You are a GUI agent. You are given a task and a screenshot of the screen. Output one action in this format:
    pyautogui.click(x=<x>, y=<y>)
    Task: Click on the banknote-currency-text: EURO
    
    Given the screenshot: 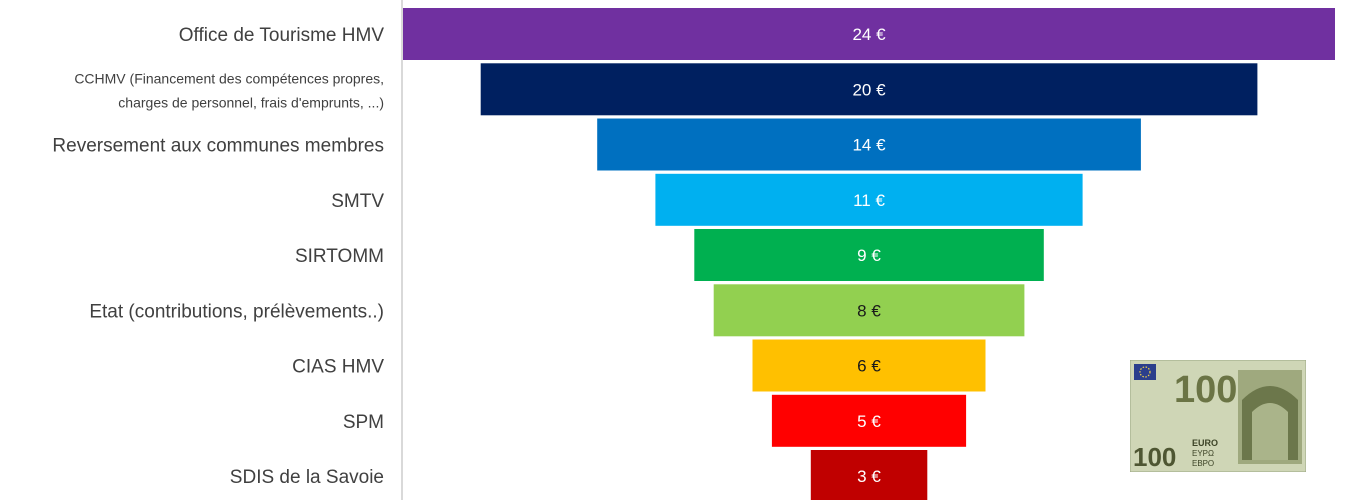 What is the action you would take?
    pyautogui.click(x=1205, y=443)
    